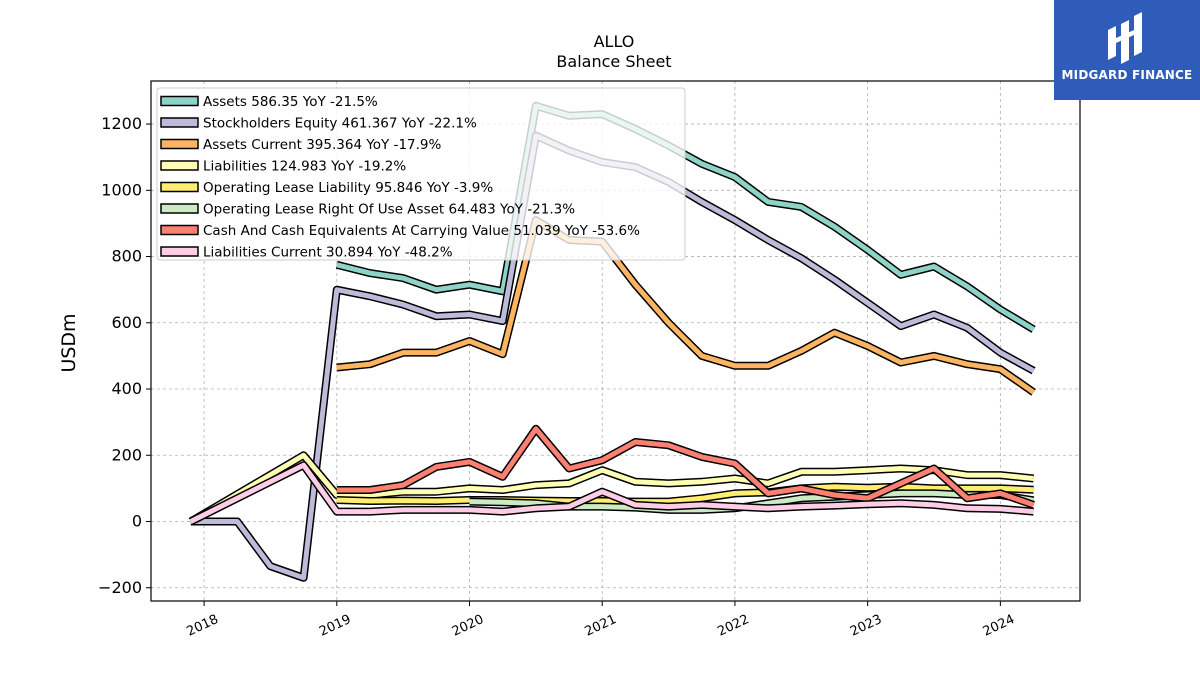 The width and height of the screenshot is (1200, 675). Describe the element at coordinates (121, 123) in the screenshot. I see `y-tick-label: 1200` at that location.